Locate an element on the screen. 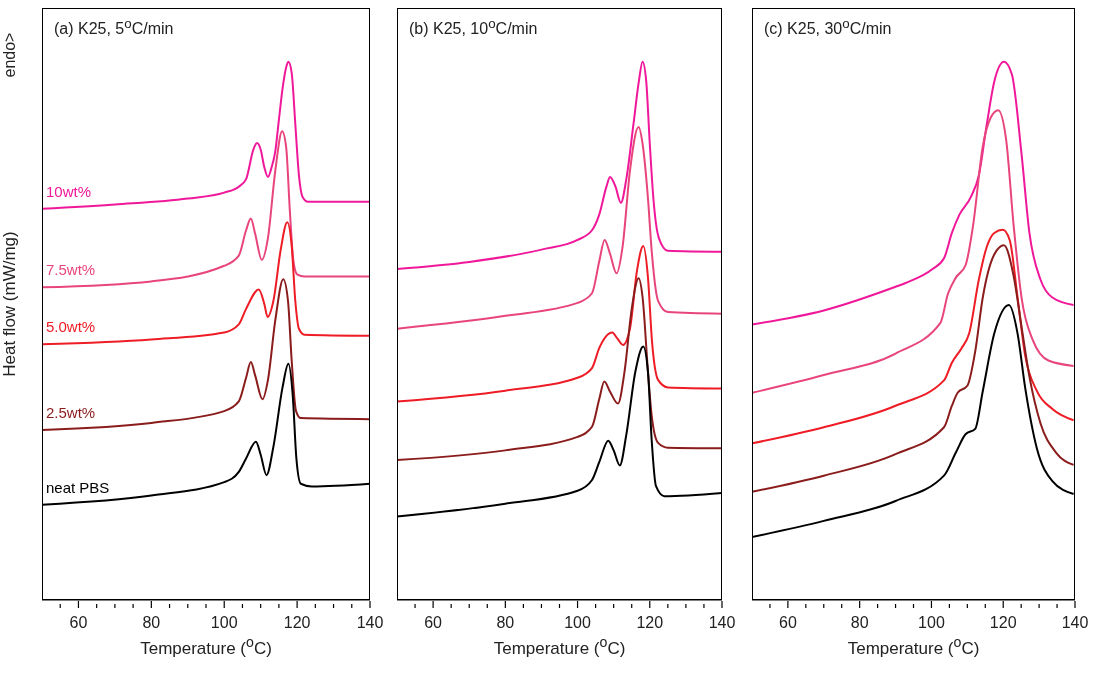  series-label: 5.0wt% is located at coordinates (71, 327).